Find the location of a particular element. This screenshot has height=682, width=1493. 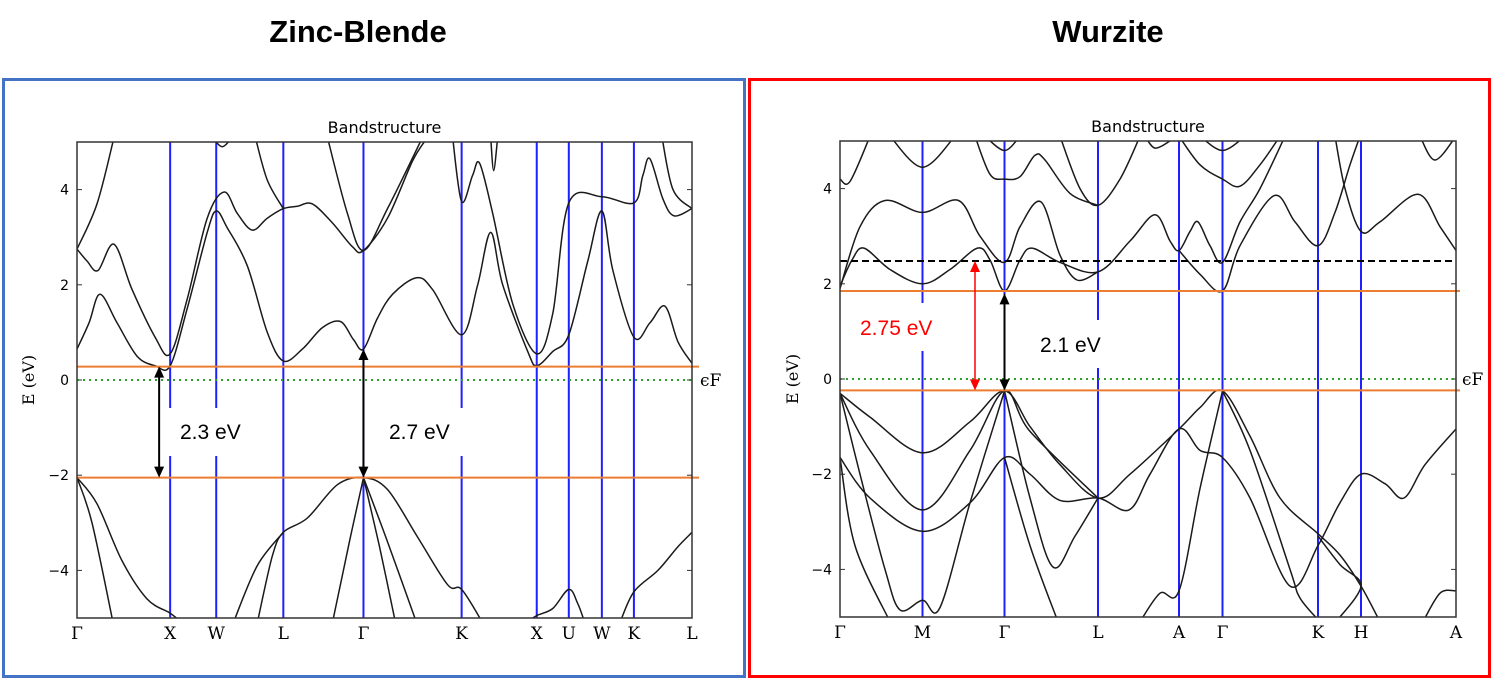

k-point-label: U is located at coordinates (569, 634).